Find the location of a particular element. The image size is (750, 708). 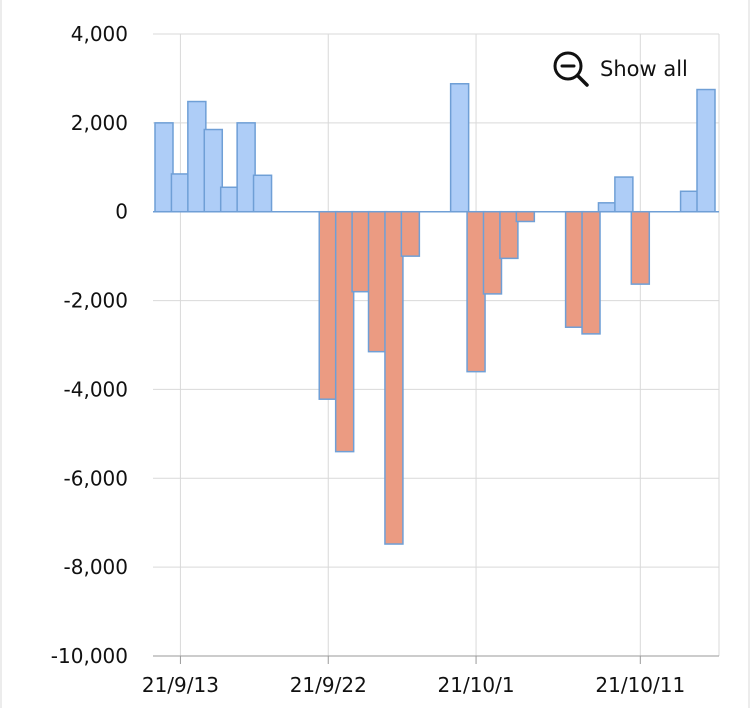

y-tick-label: 2,000 is located at coordinates (99, 123).